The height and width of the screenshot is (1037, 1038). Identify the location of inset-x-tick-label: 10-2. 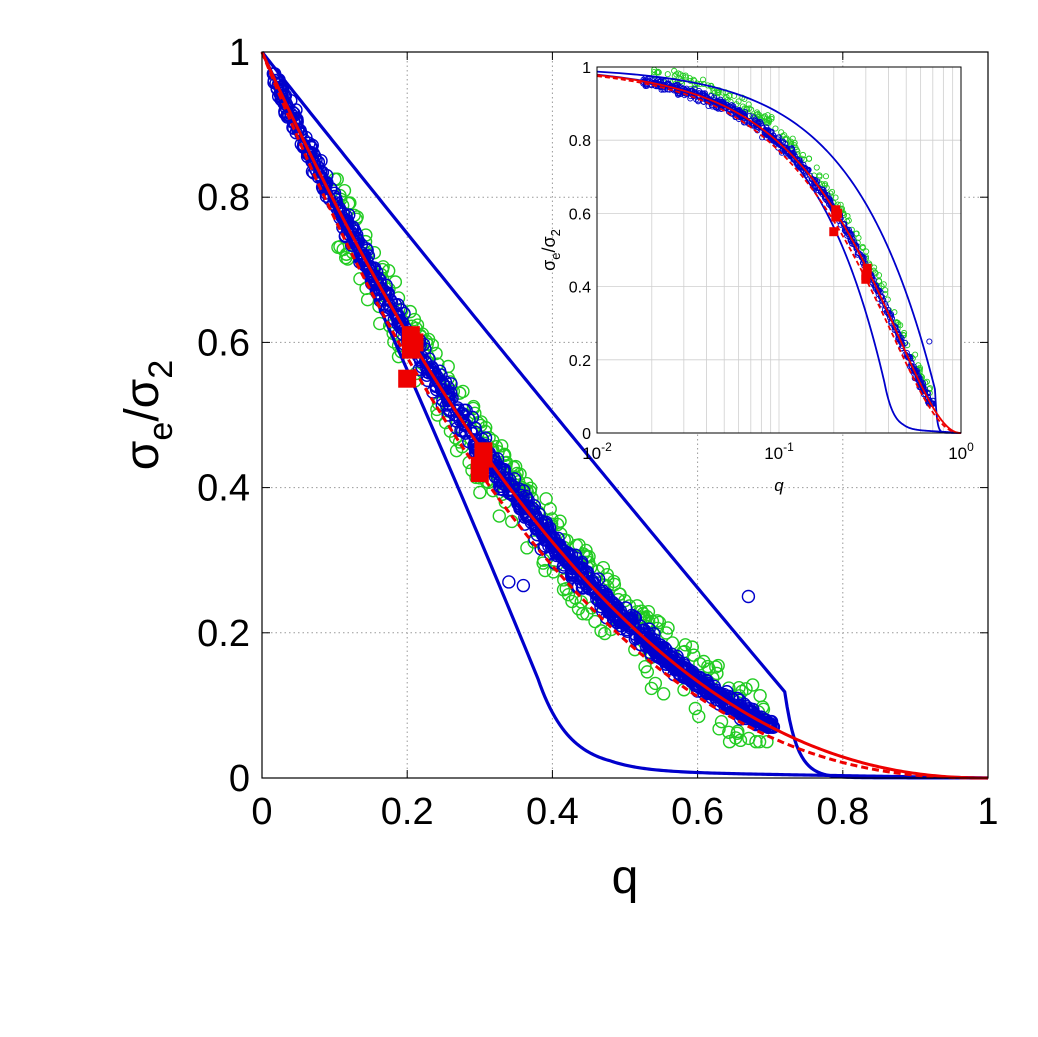
(597, 451).